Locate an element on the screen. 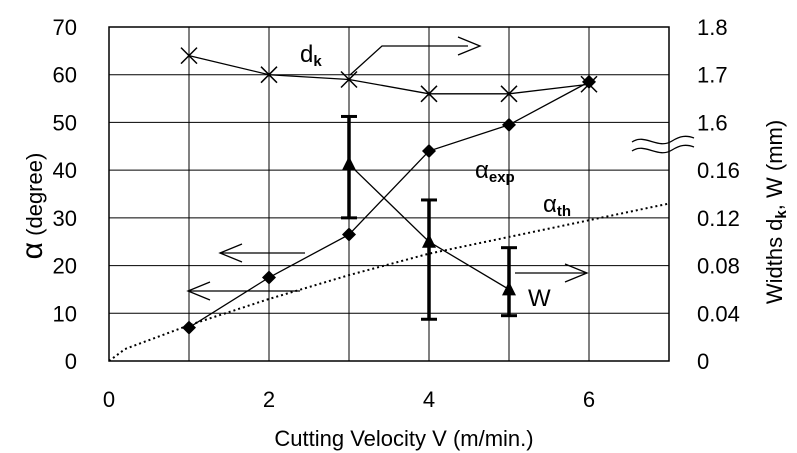  y-right-tick-label: 0.08 is located at coordinates (718, 266).